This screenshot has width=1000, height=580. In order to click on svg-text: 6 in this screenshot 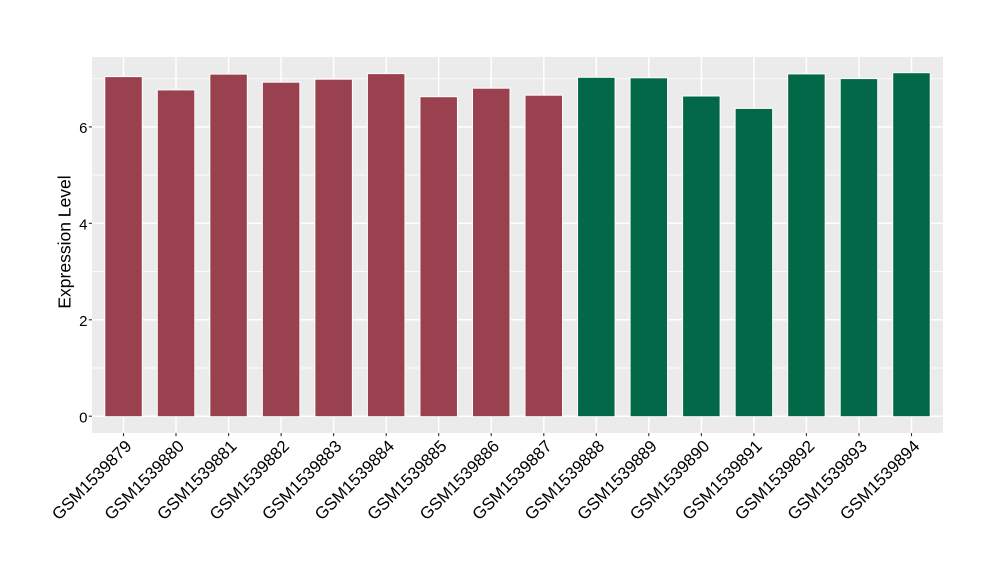, I will do `click(83, 128)`.